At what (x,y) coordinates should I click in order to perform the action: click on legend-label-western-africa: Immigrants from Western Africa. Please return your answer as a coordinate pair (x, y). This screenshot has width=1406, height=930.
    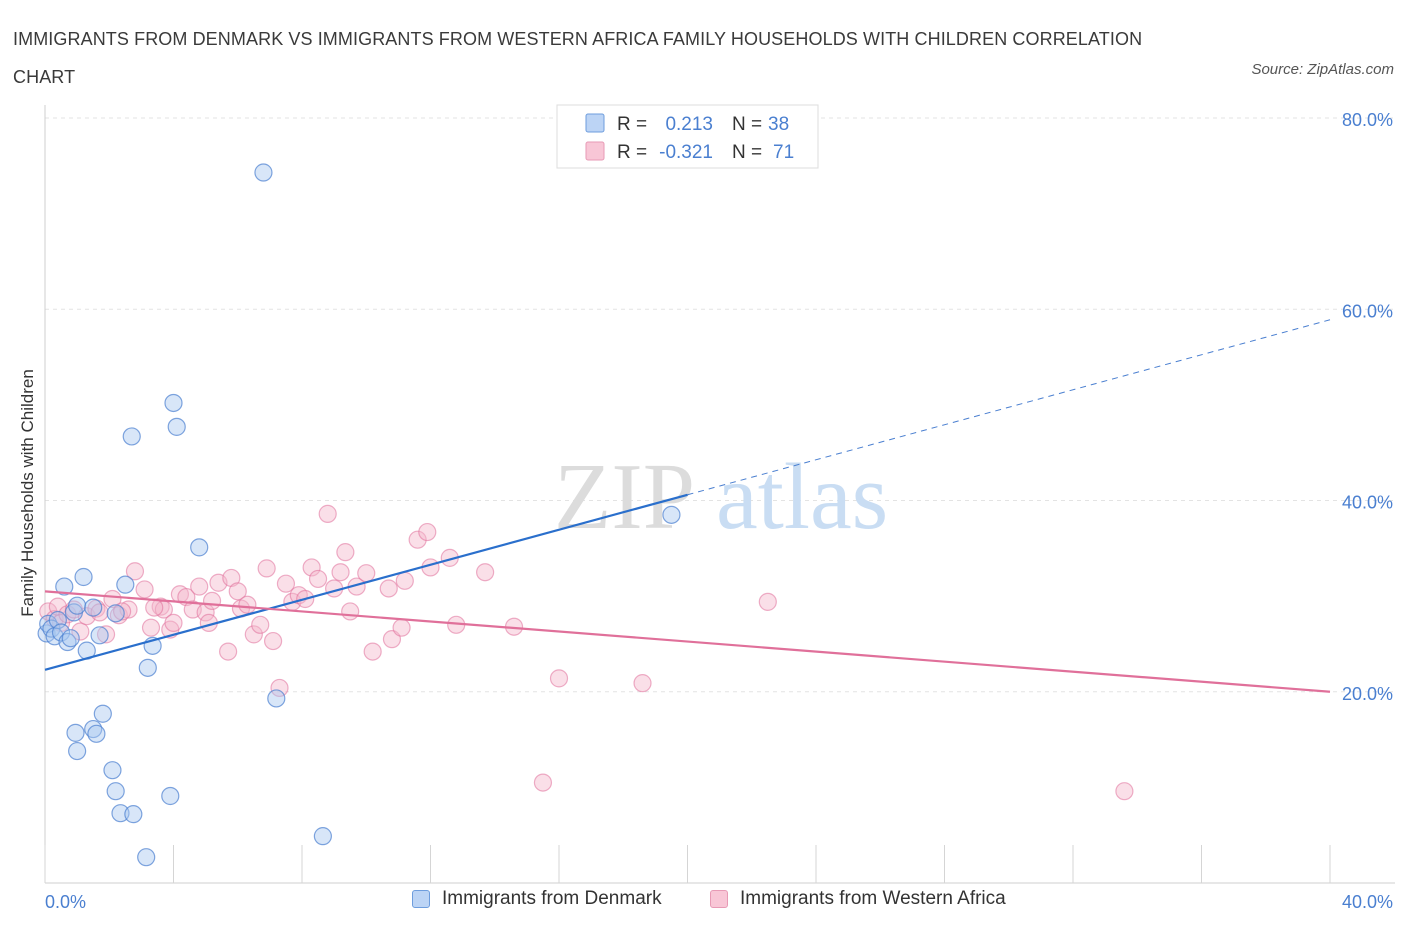
    Looking at the image, I should click on (873, 898).